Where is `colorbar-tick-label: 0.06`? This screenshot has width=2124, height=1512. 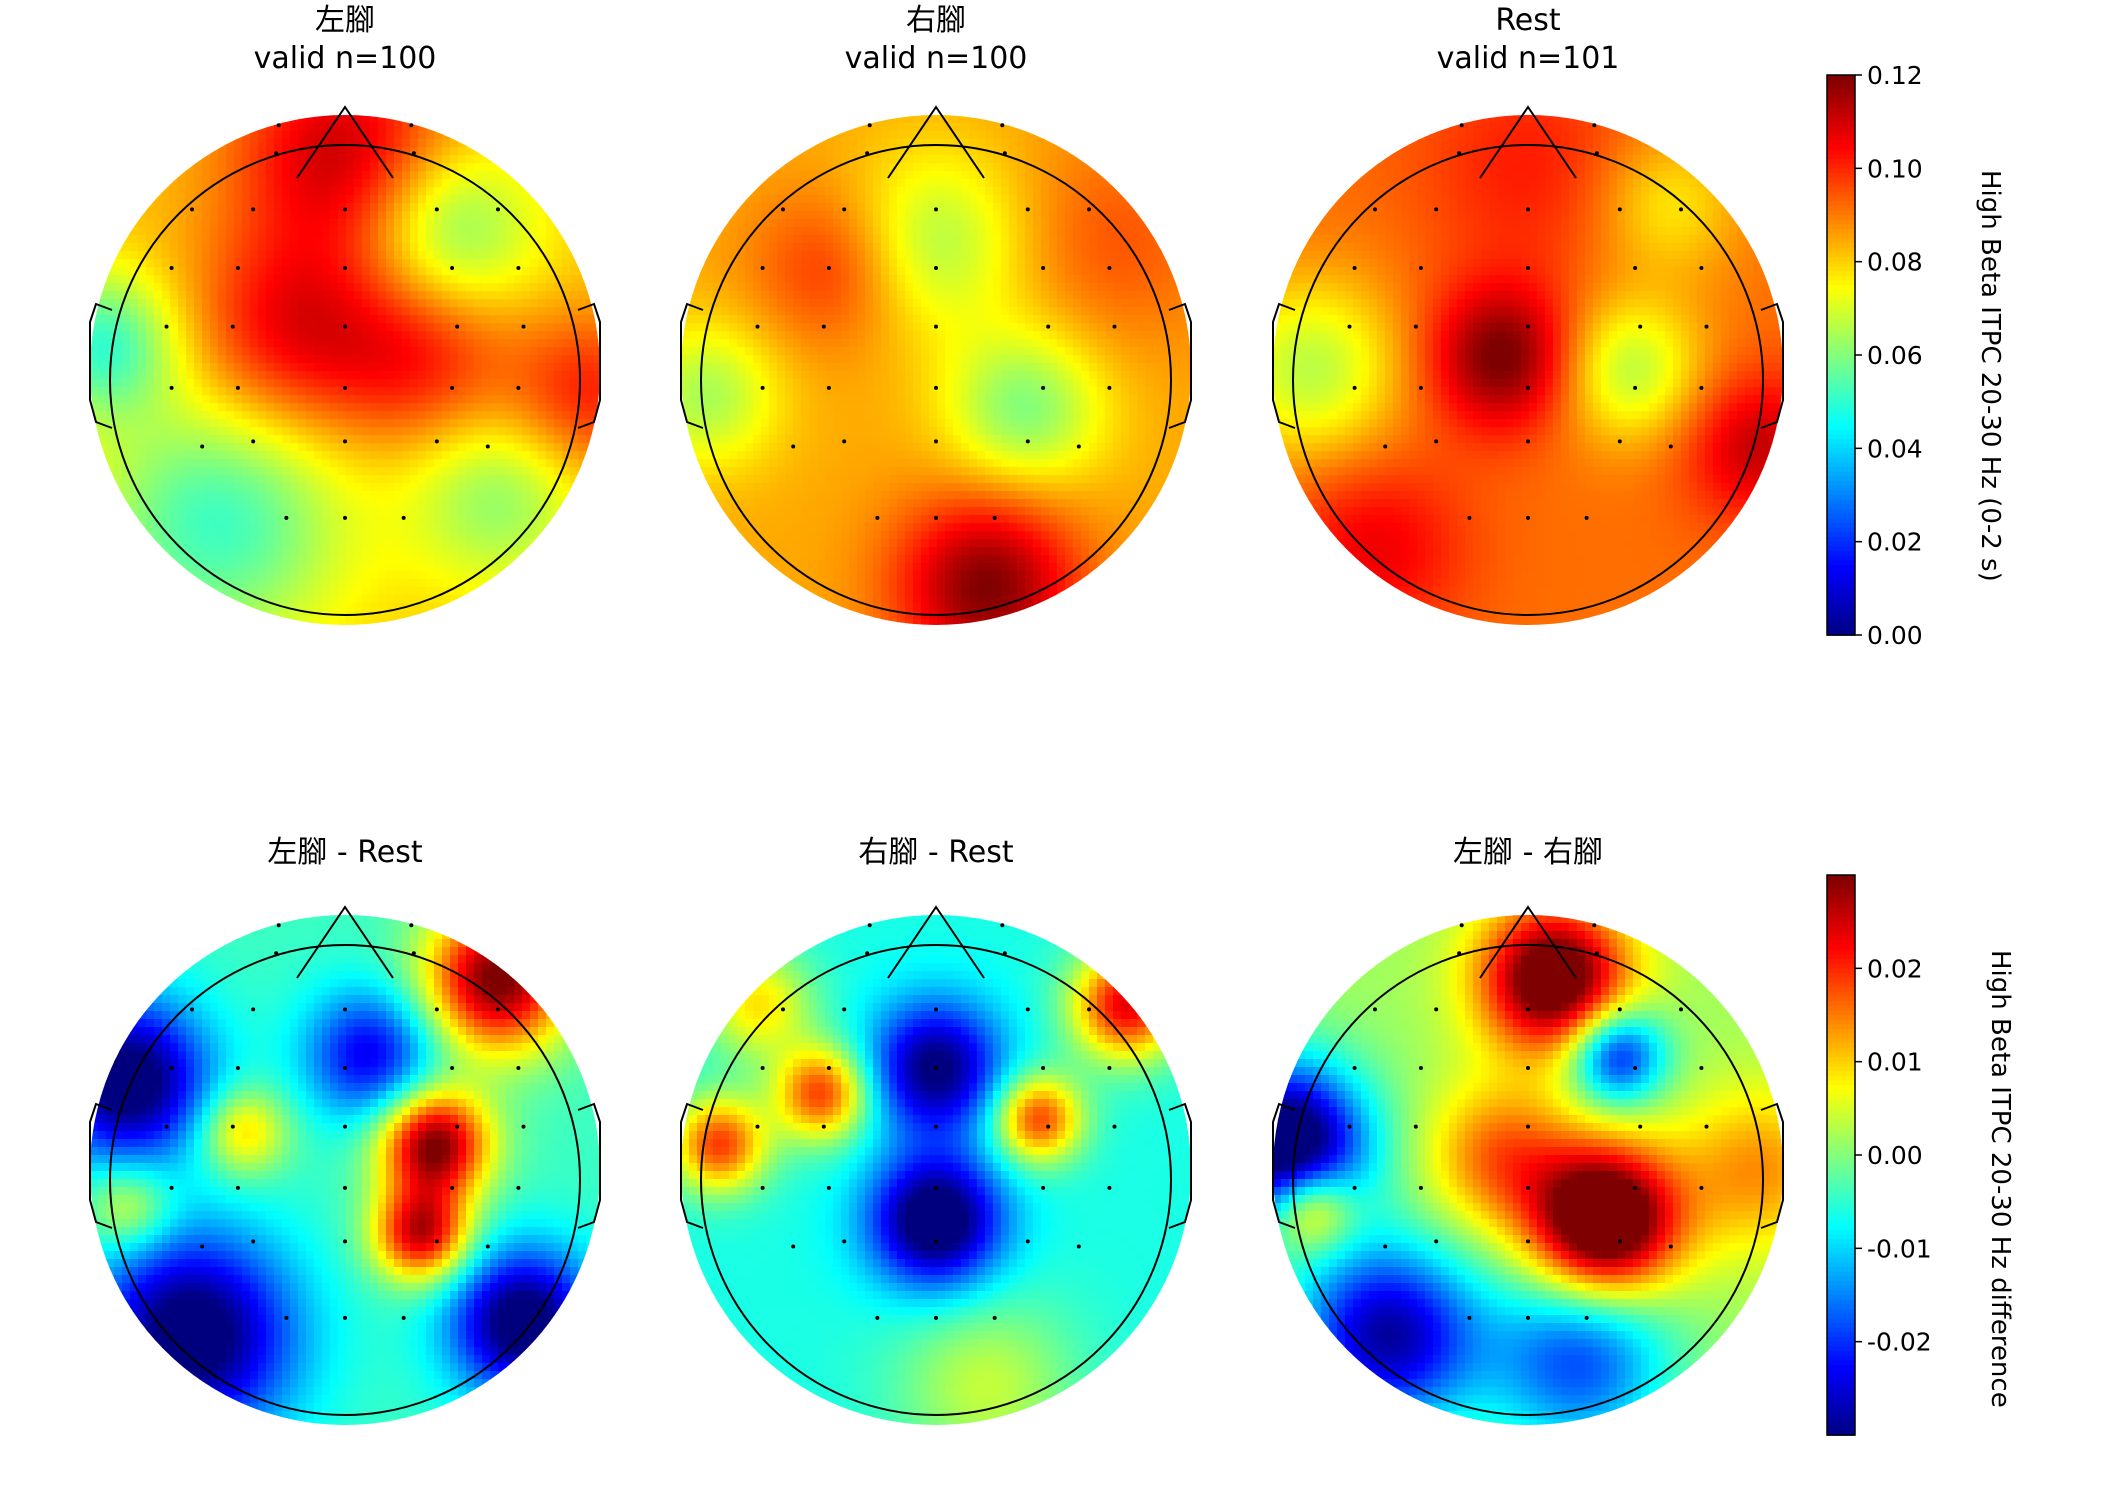 colorbar-tick-label: 0.06 is located at coordinates (1895, 355).